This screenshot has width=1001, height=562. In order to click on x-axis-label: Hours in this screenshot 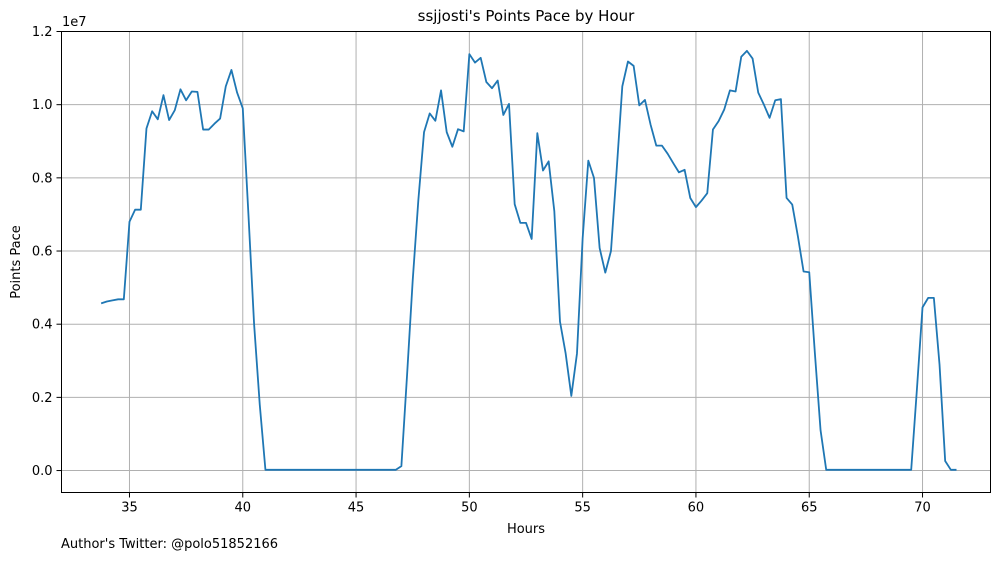, I will do `click(526, 529)`.